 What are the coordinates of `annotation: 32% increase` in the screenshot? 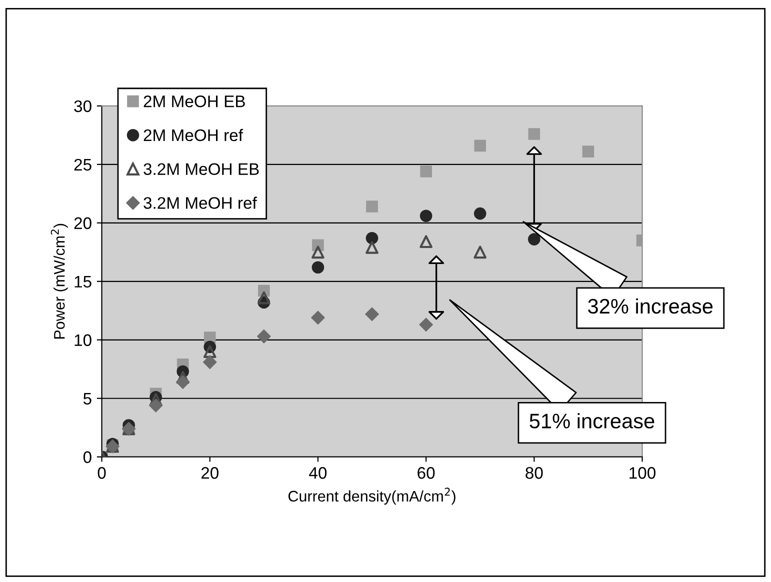 It's located at (650, 306).